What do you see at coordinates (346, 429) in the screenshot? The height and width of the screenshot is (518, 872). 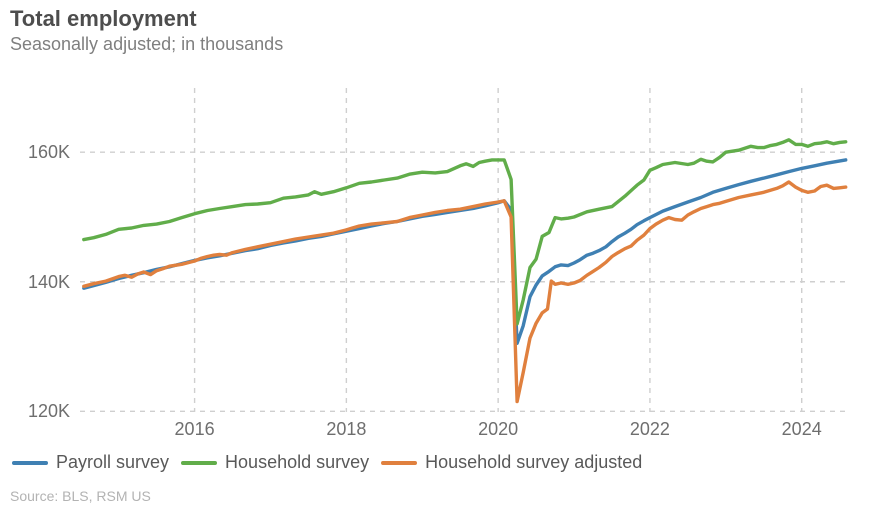 I see `x-axis-tick-label: 2018` at bounding box center [346, 429].